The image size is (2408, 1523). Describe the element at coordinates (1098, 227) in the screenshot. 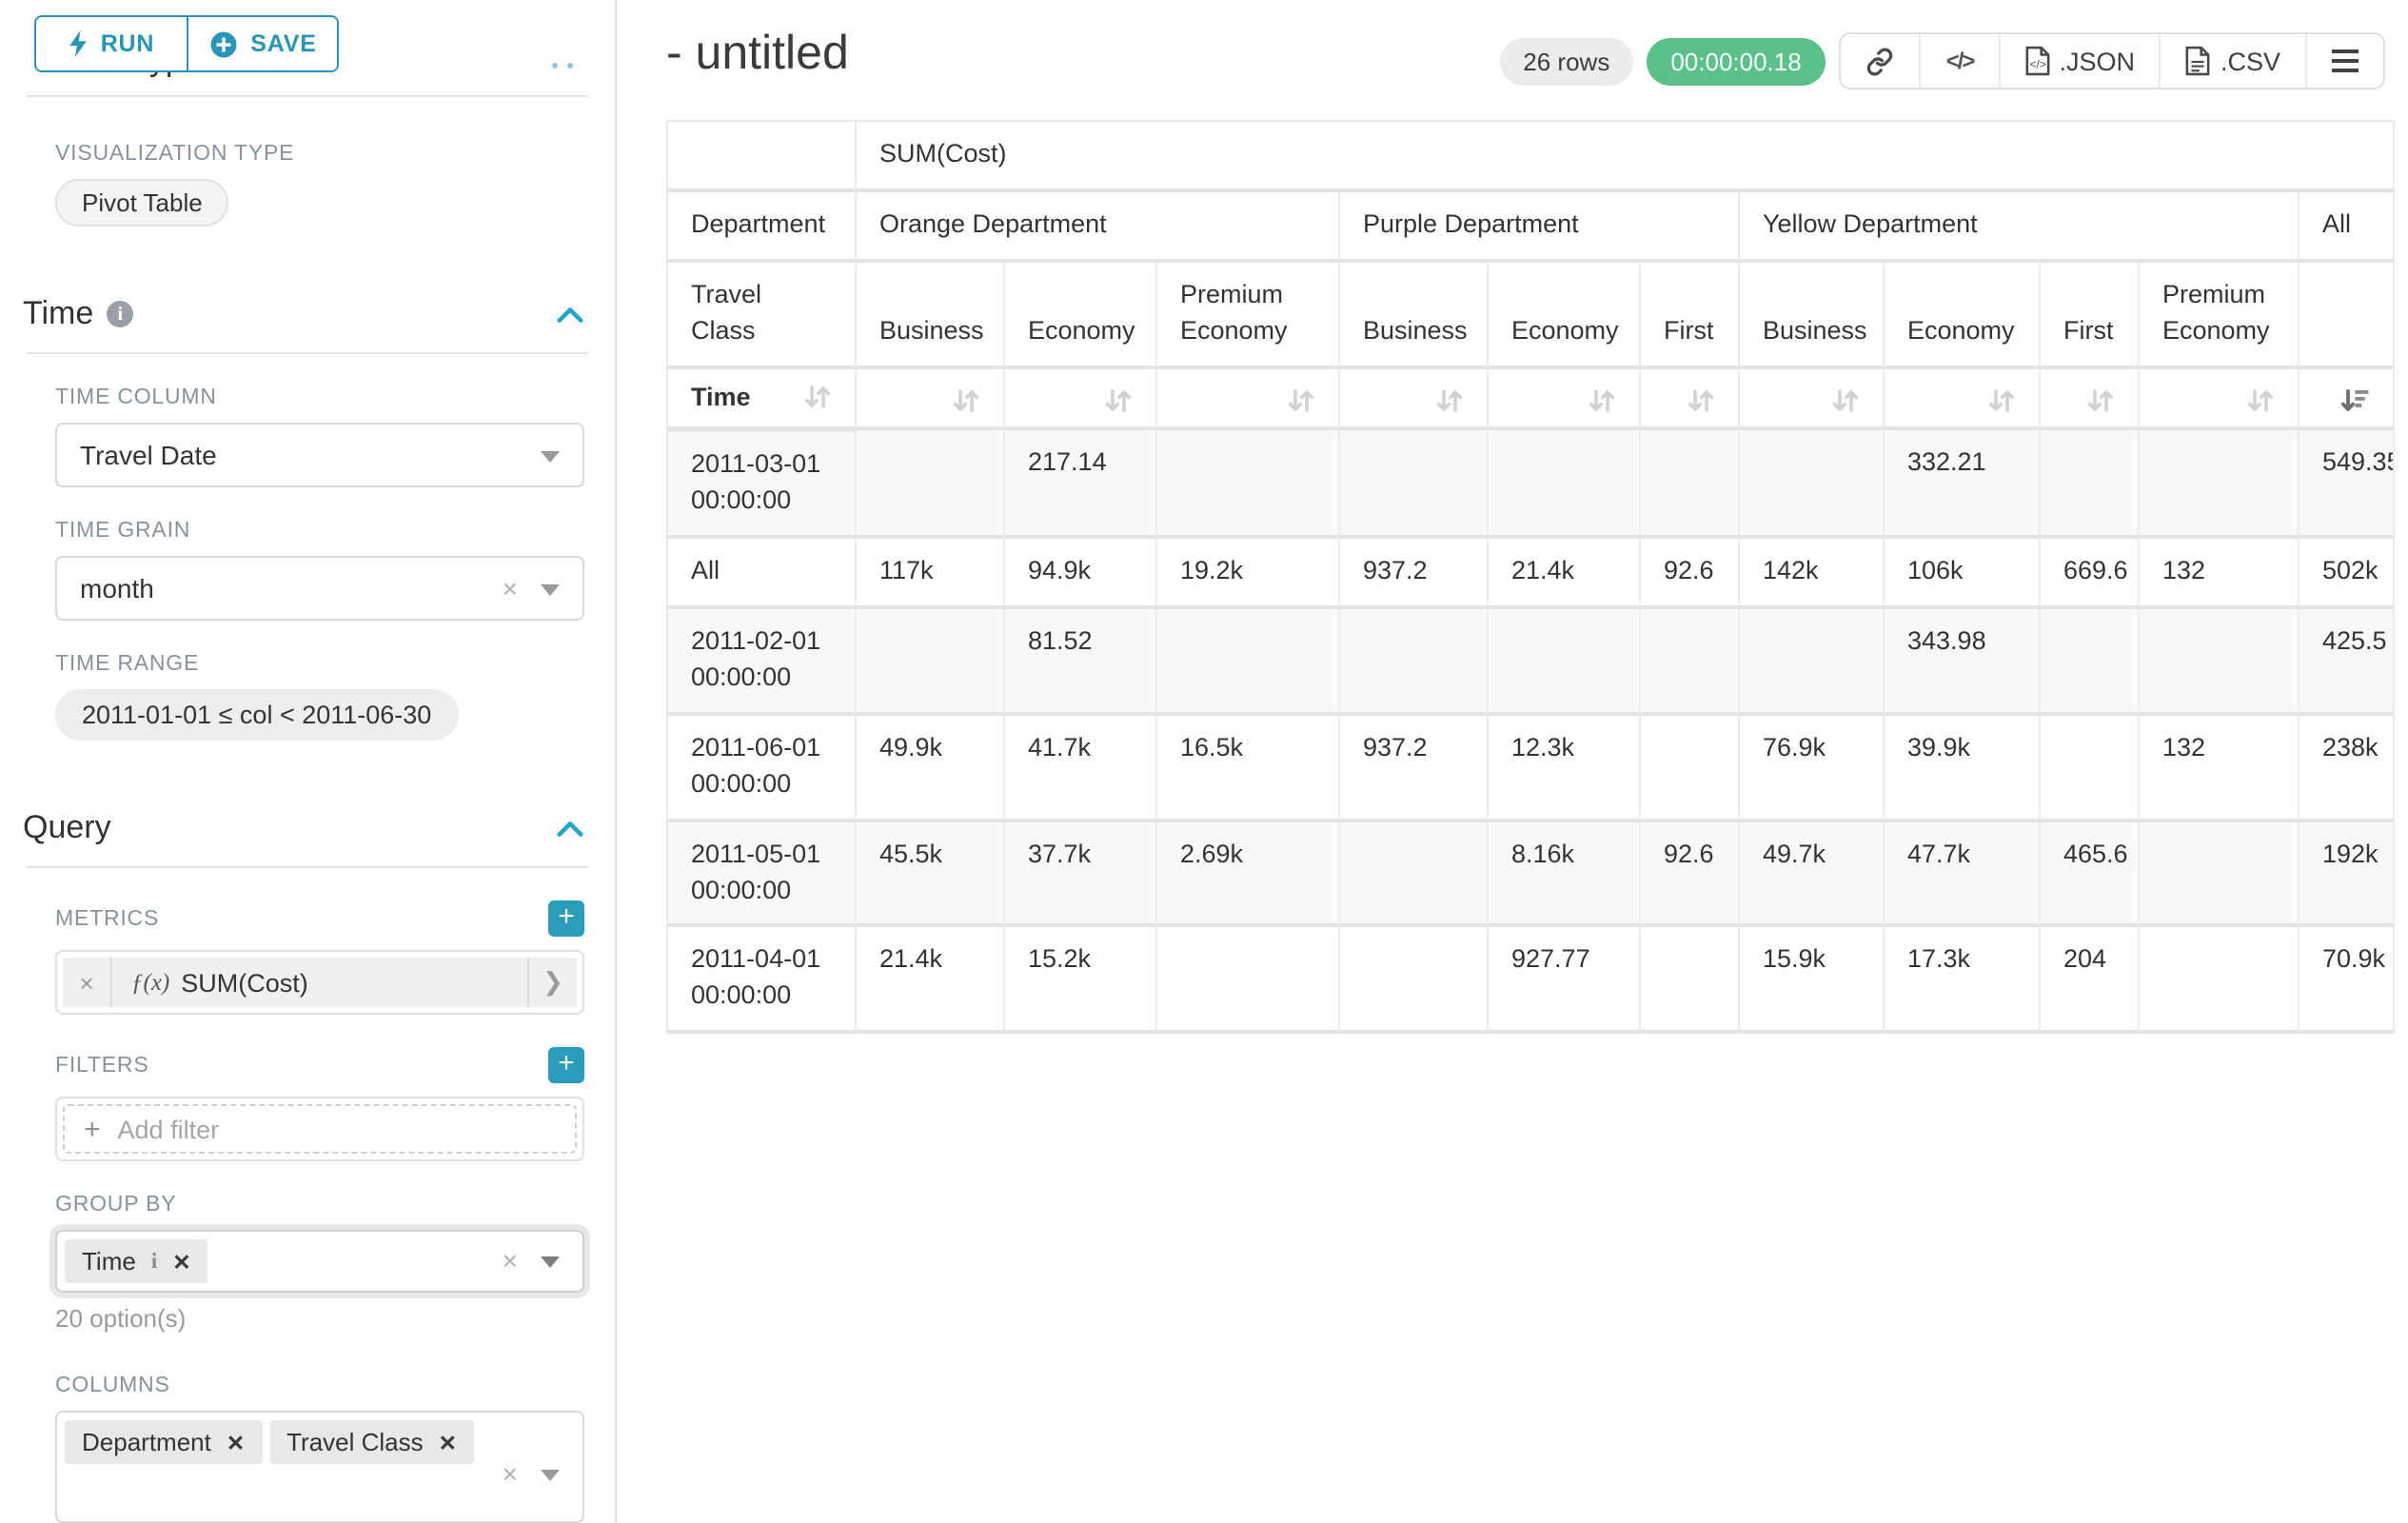

I see `department-group-cell: Orange Department` at that location.